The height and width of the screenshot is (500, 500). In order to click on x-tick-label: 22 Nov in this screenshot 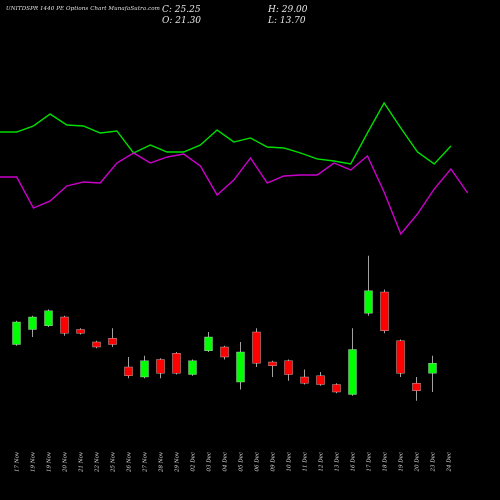, I will do `click(98, 462)`.